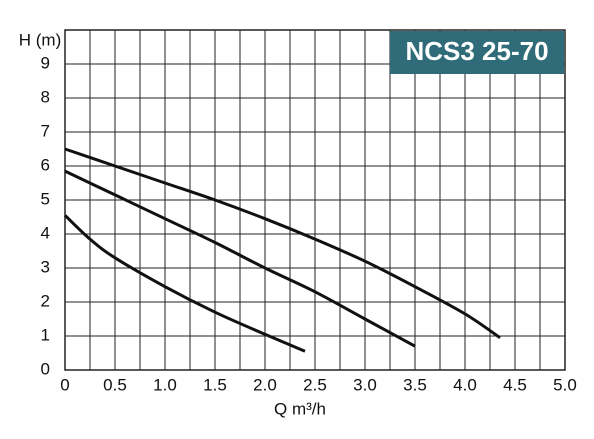 Image resolution: width=594 pixels, height=439 pixels. What do you see at coordinates (45, 232) in the screenshot?
I see `y-tick-label: 4` at bounding box center [45, 232].